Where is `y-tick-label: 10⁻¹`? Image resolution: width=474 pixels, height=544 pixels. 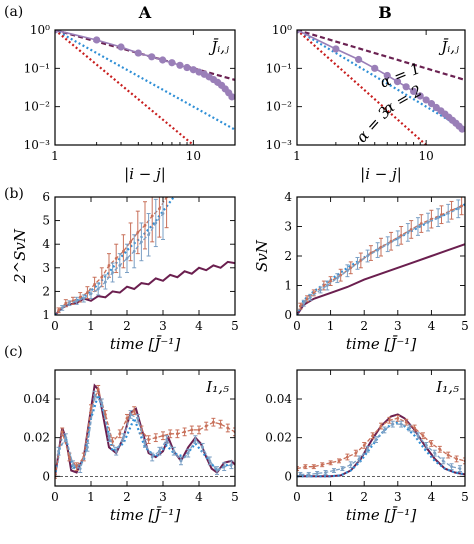
y-tick-label: 10⁻¹ is located at coordinates (37, 68).